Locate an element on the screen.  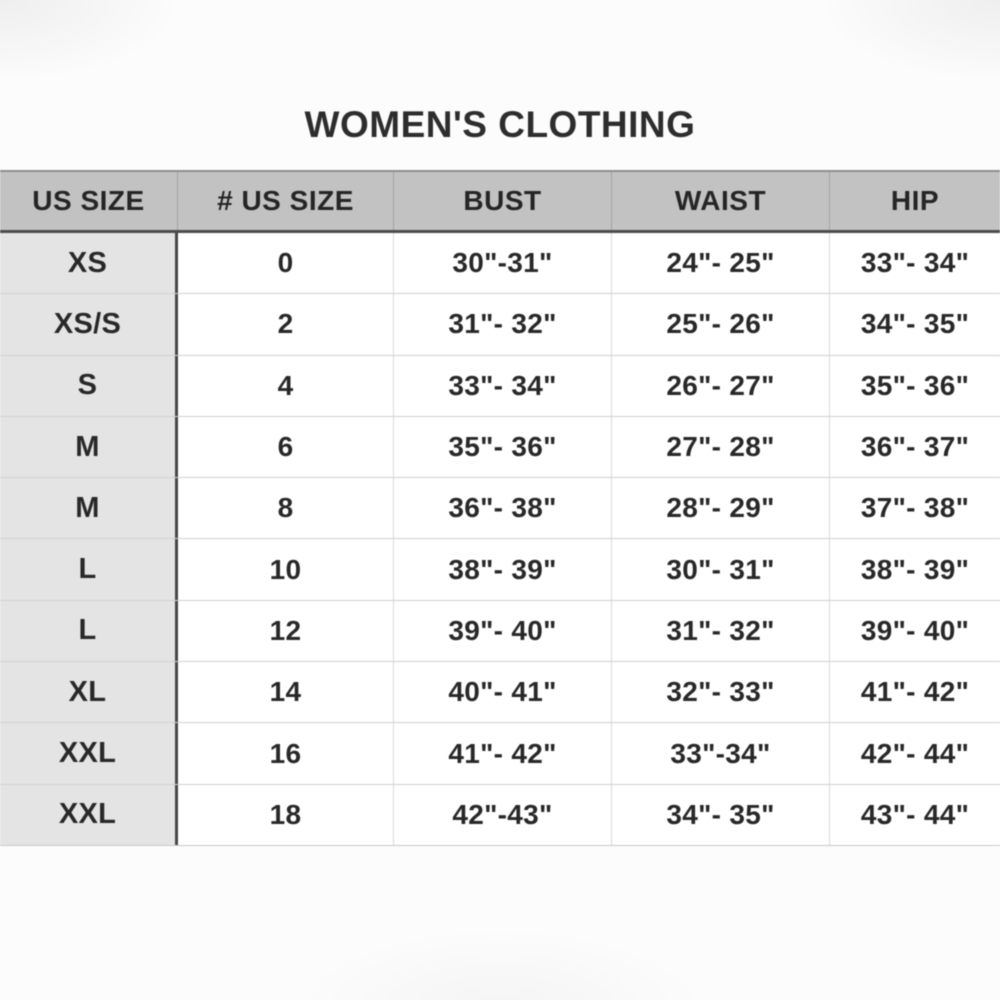
cell-bust: 36"- 38" is located at coordinates (503, 508).